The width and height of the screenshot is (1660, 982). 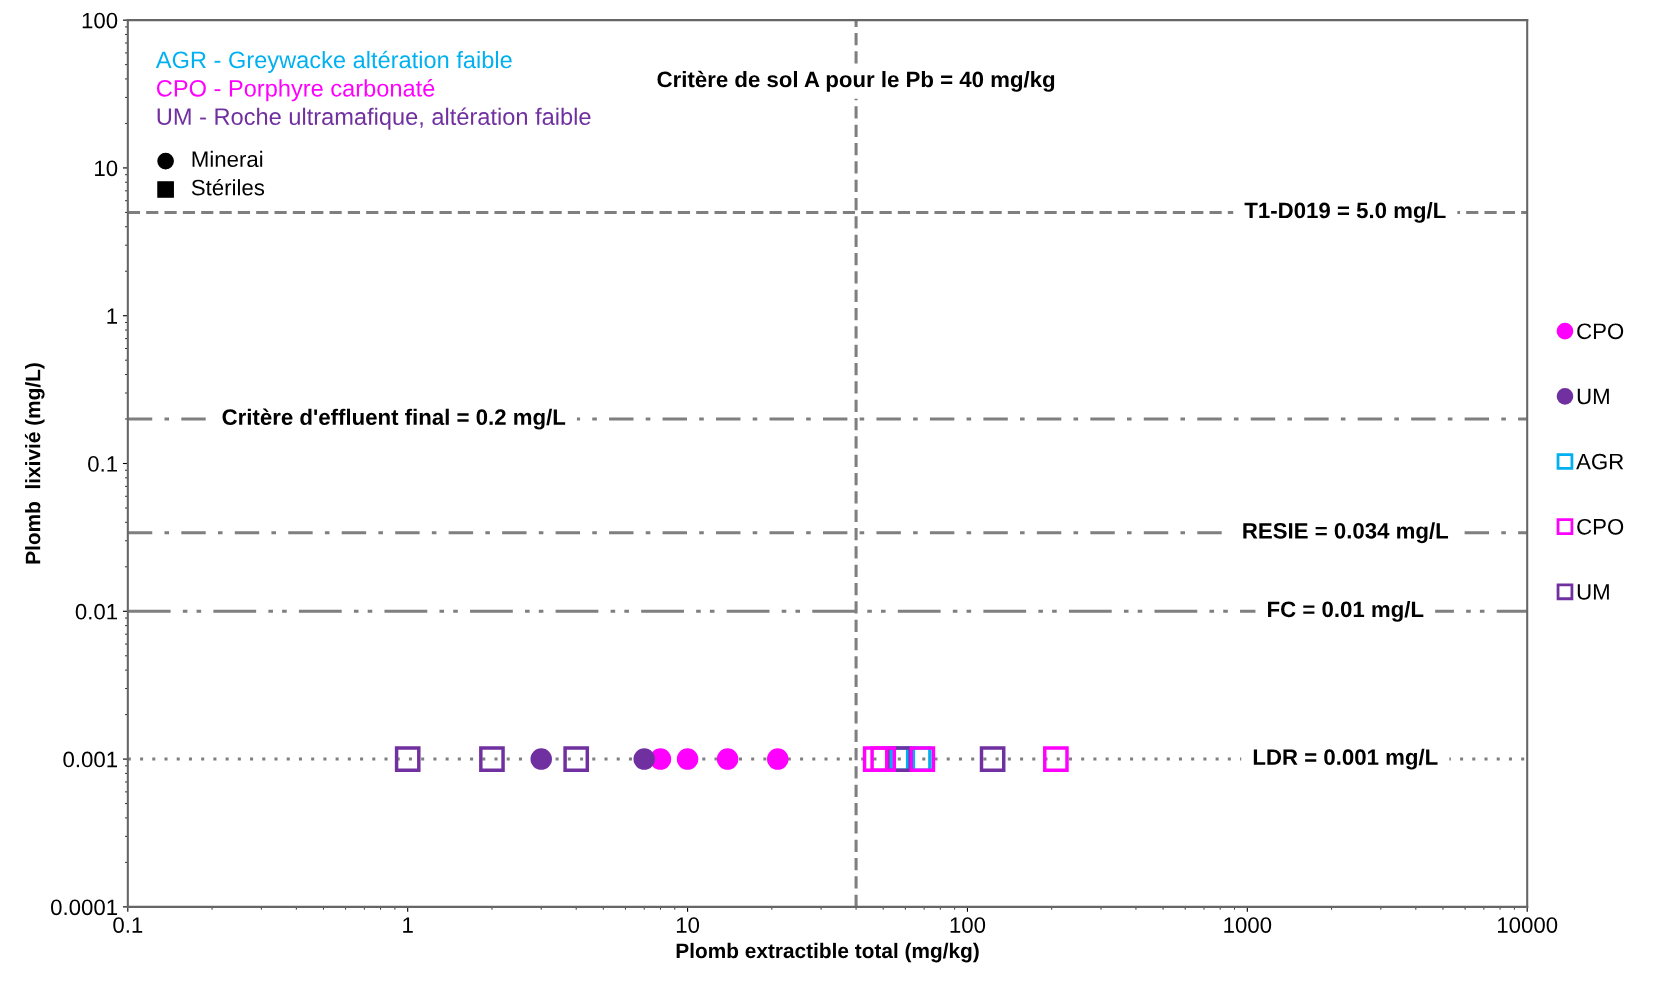 I want to click on legend-label: AGR, so click(x=1600, y=461).